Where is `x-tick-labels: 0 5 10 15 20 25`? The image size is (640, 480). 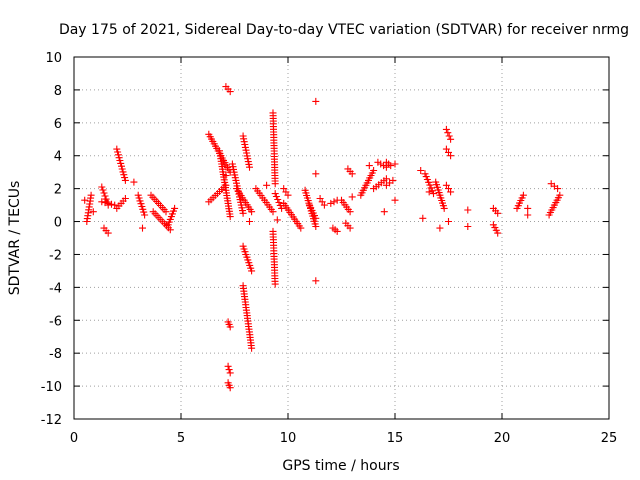 x-tick-labels: 0 5 10 15 20 25 is located at coordinates (343, 438).